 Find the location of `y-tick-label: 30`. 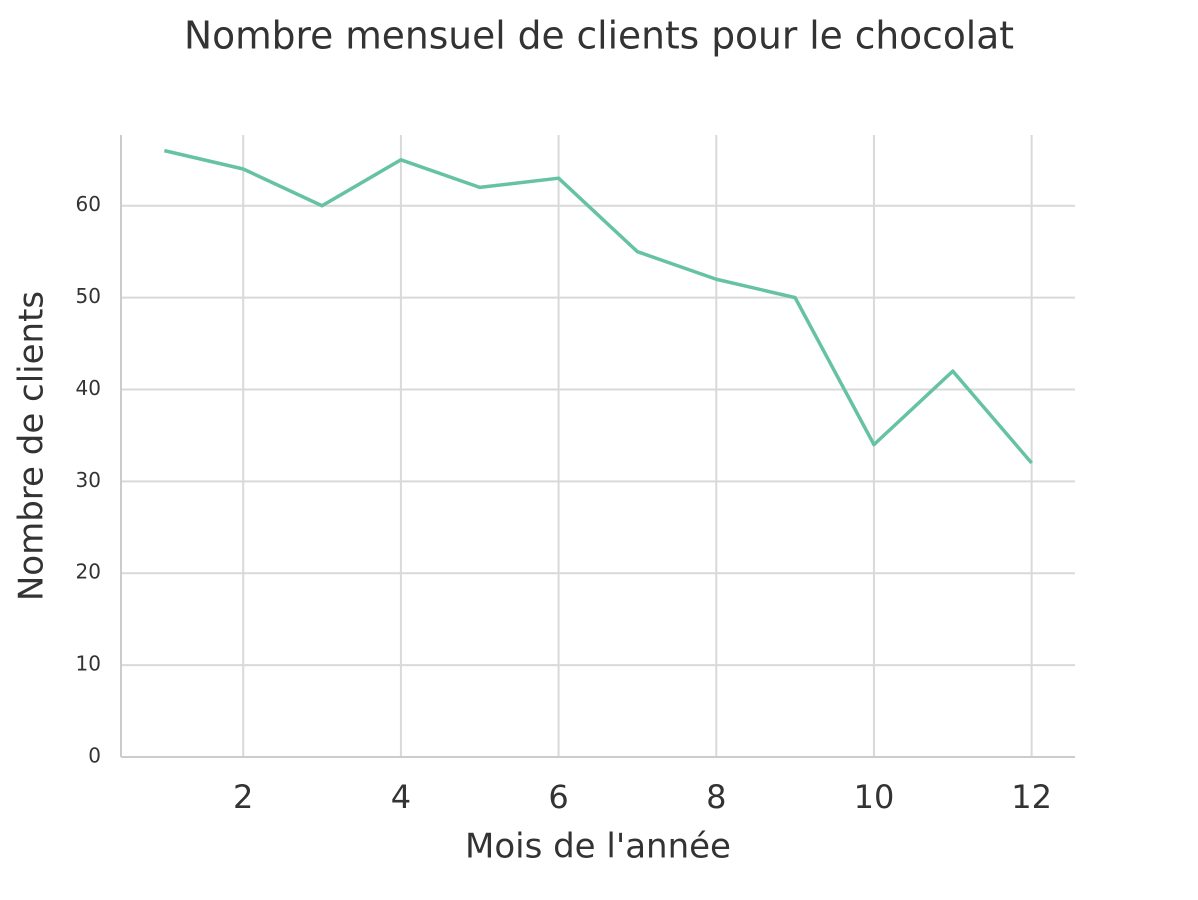

y-tick-label: 30 is located at coordinates (88, 480).